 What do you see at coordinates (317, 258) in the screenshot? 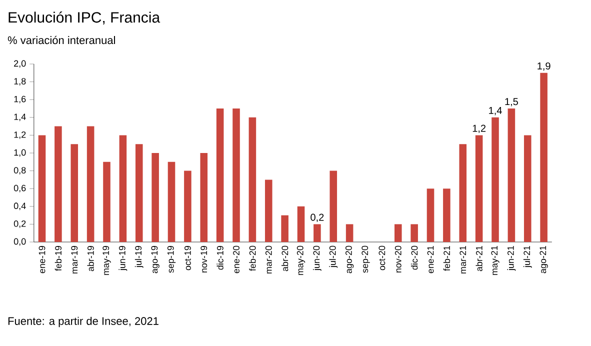
I see `x-tick-label: jun-20` at bounding box center [317, 258].